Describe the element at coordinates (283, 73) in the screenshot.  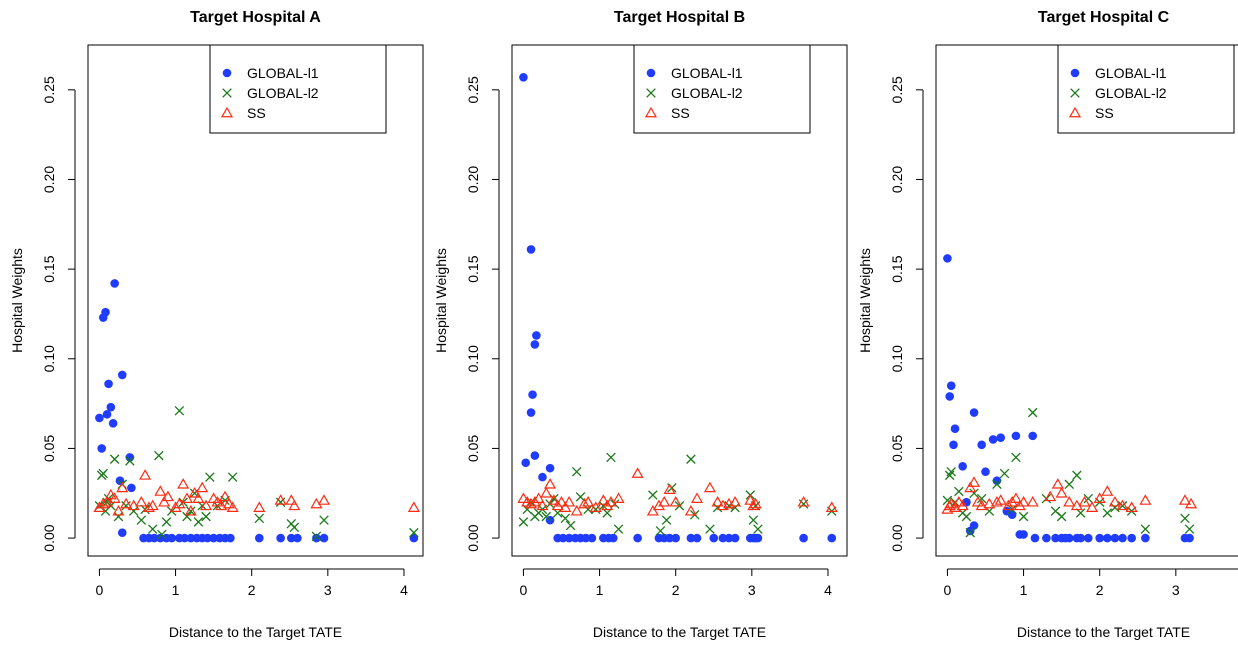
I see `legend-label: GLOBAL-l1` at that location.